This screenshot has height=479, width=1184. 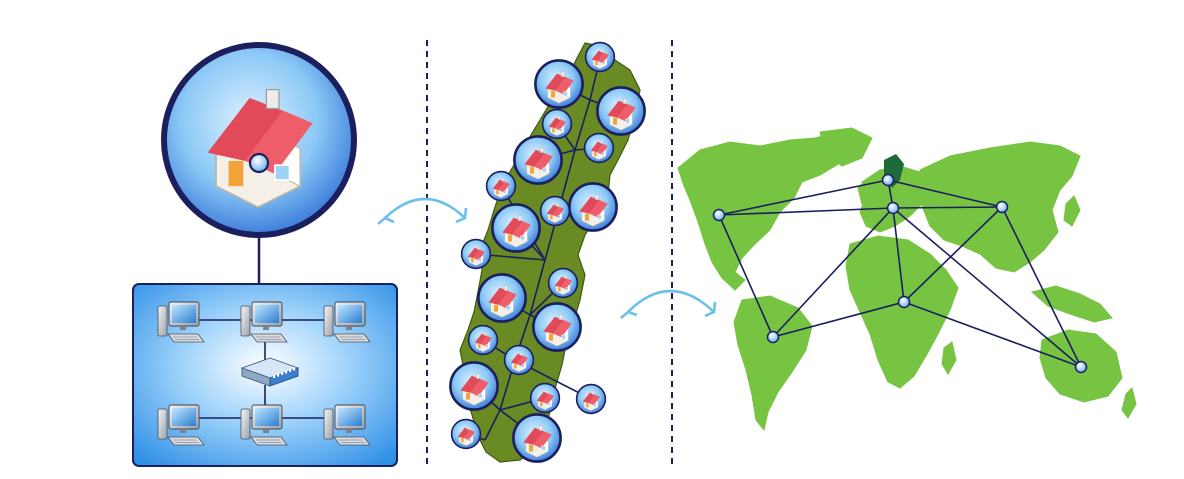 I want to click on global-links, so click(x=900, y=273).